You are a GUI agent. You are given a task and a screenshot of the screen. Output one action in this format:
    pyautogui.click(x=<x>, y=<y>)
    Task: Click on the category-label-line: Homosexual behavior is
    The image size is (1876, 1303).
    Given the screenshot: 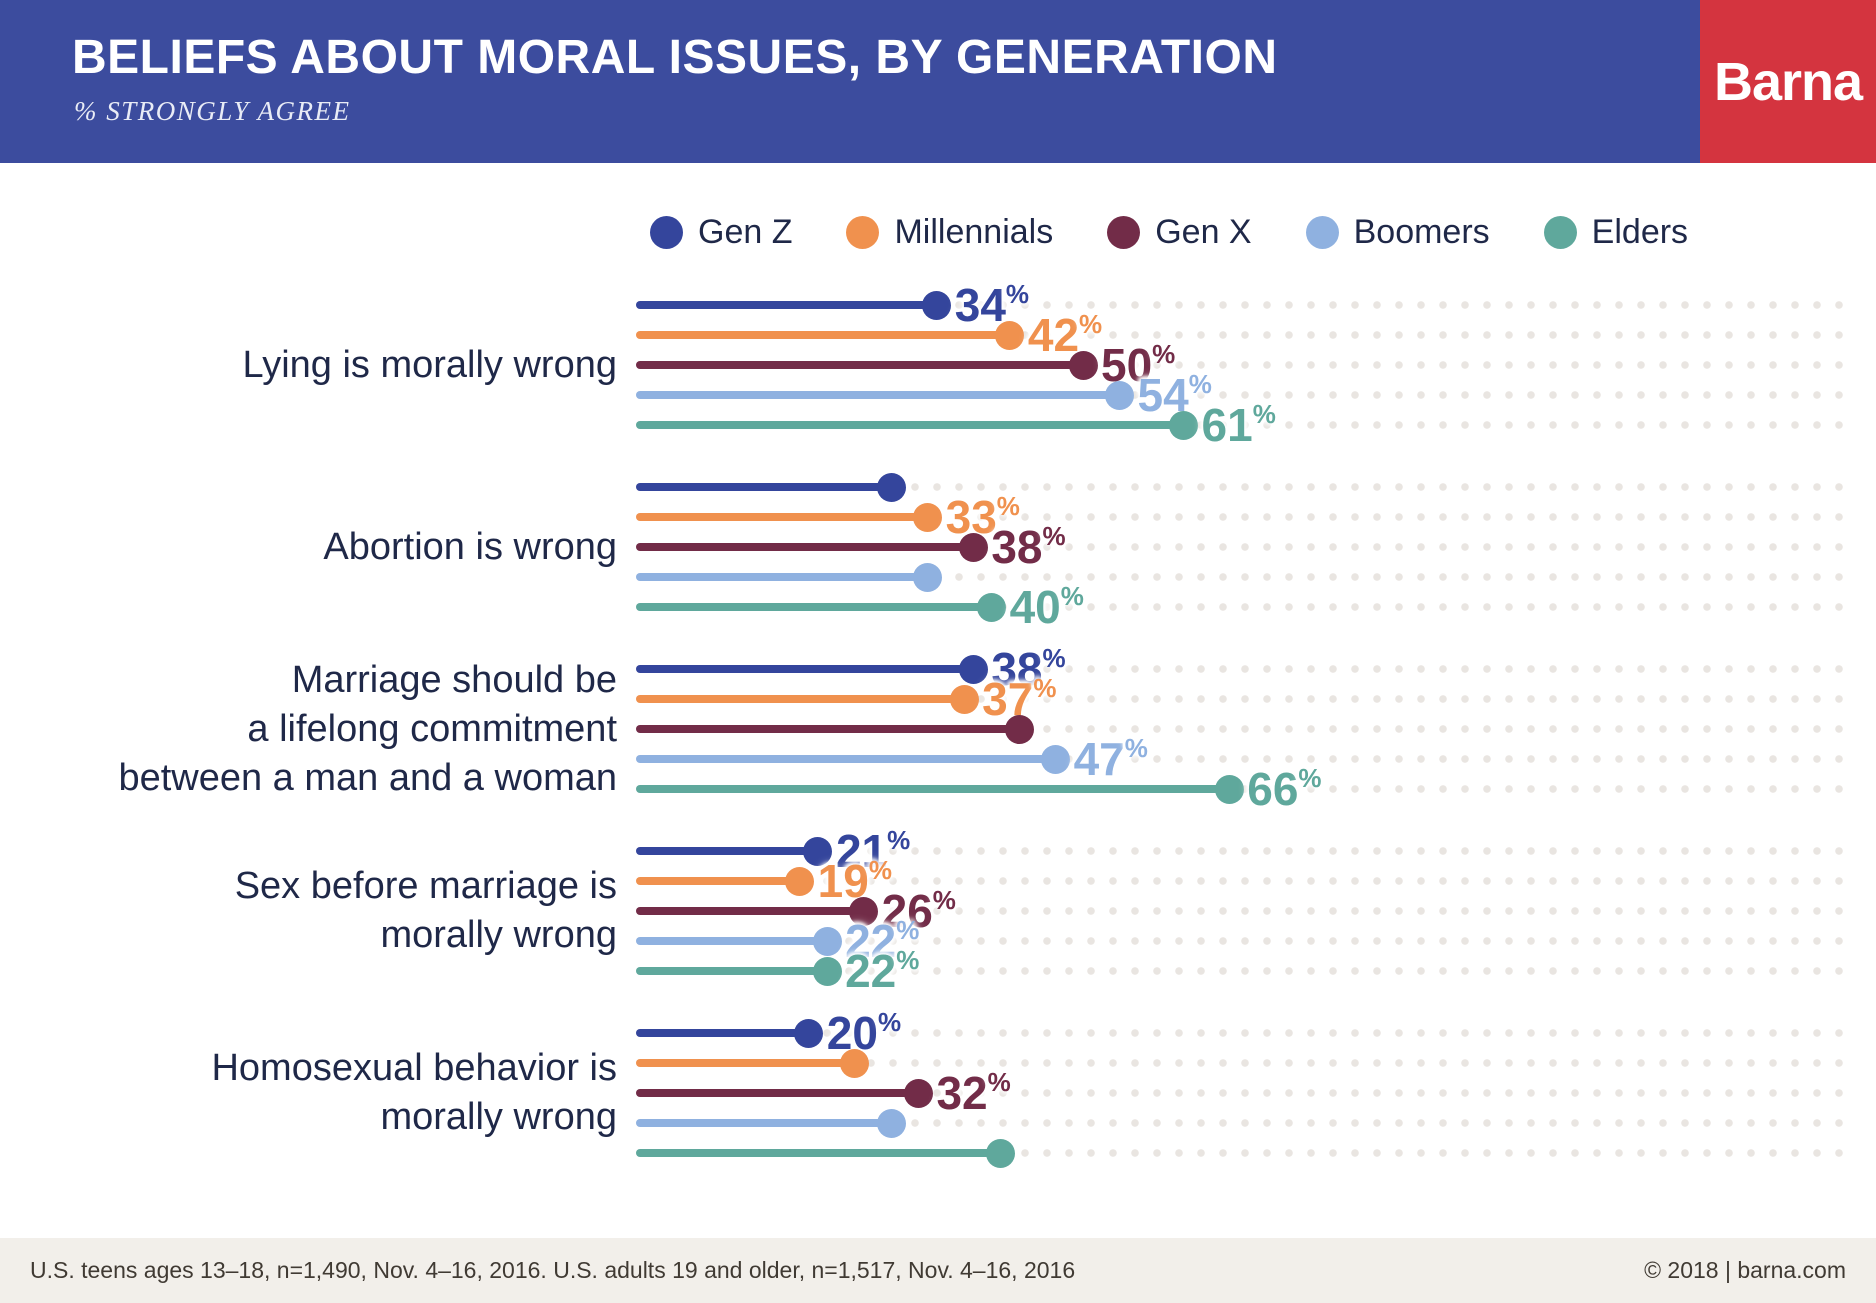 What is the action you would take?
    pyautogui.click(x=414, y=1068)
    